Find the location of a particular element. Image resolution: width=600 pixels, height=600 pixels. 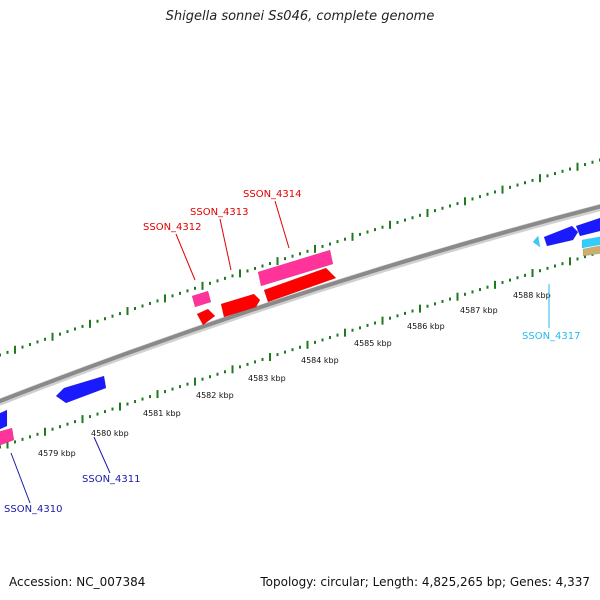

gene-feature-pink is located at coordinates (7, 436).